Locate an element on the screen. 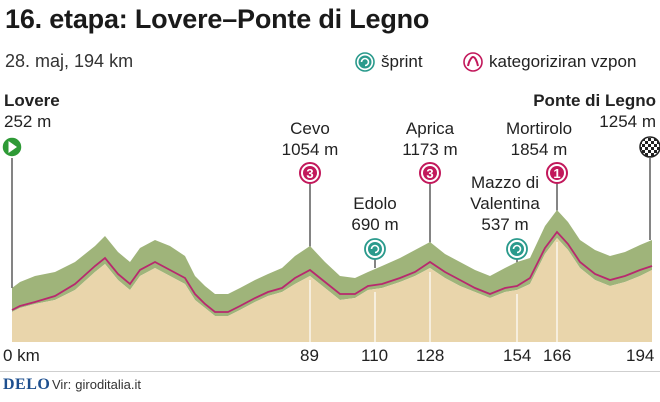  start-name: Lovere is located at coordinates (32, 100).